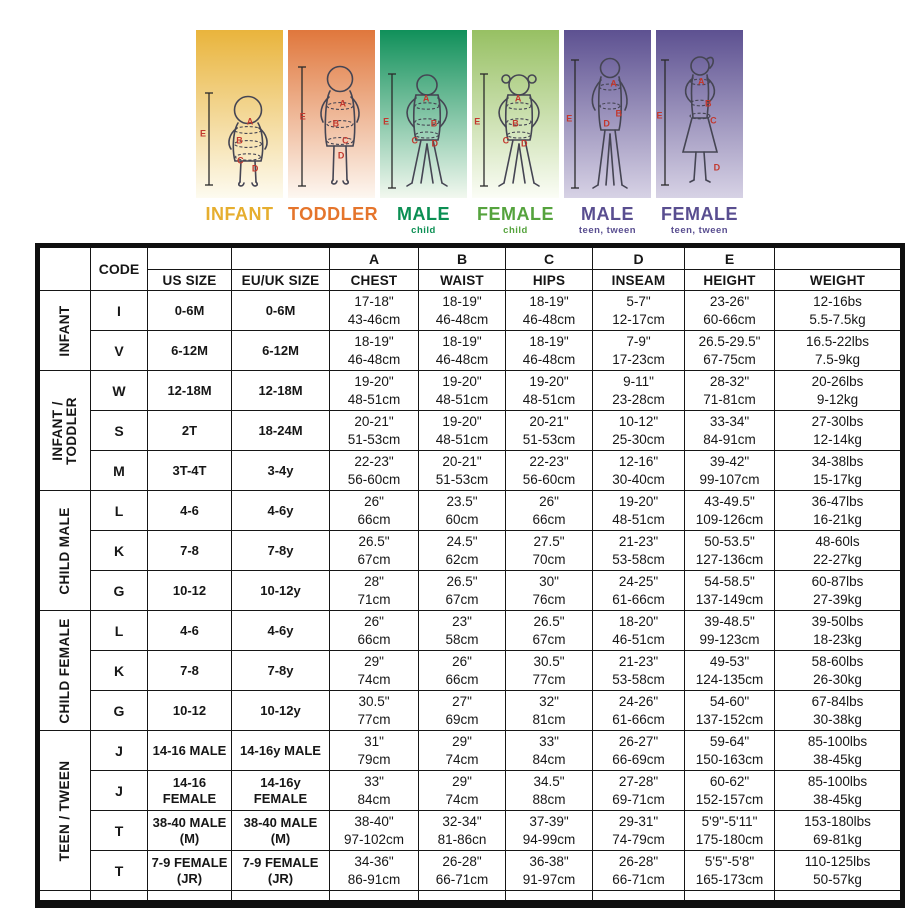 Image resolution: width=912 pixels, height=908 pixels. Describe the element at coordinates (549, 590) in the screenshot. I see `cell-hips: 30" 76cm` at that location.